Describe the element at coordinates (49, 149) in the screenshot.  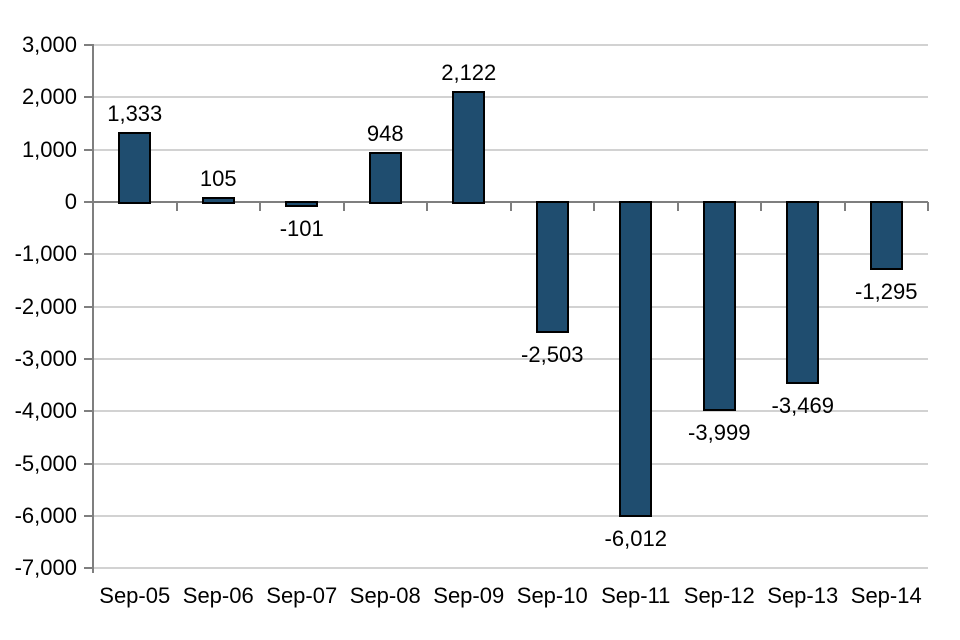
I see `y-axis-tick-label: 1,000` at that location.